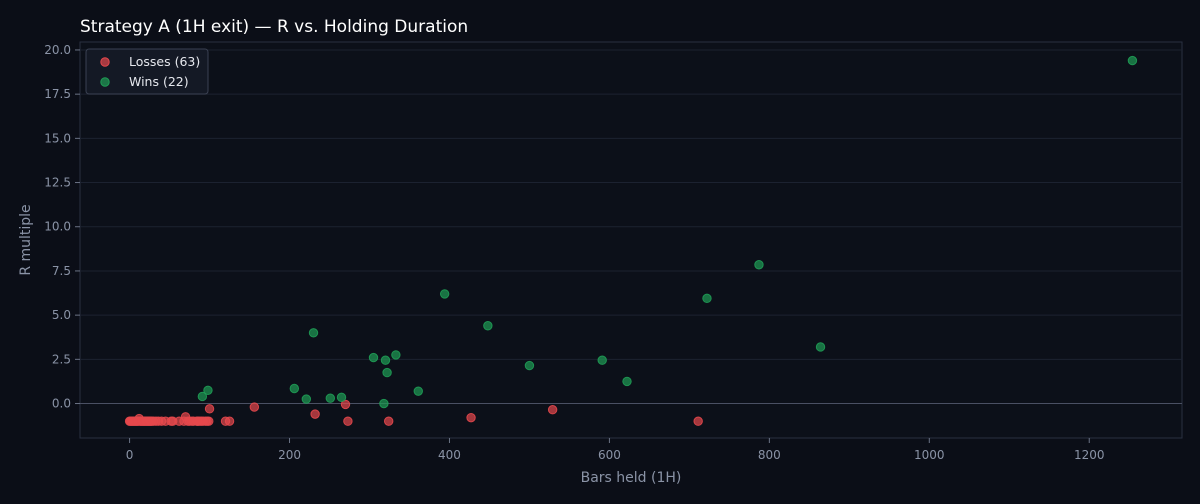 This screenshot has height=504, width=1200. I want to click on legend-marker-losses, so click(105, 62).